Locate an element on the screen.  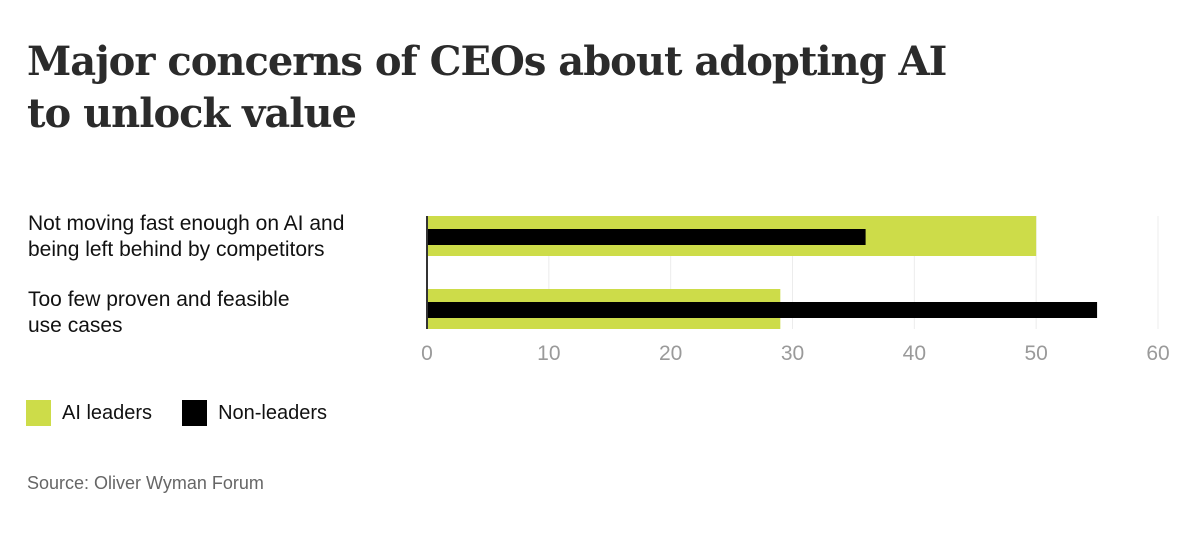
legend-label-non-leaders: Non-leaders is located at coordinates (273, 412).